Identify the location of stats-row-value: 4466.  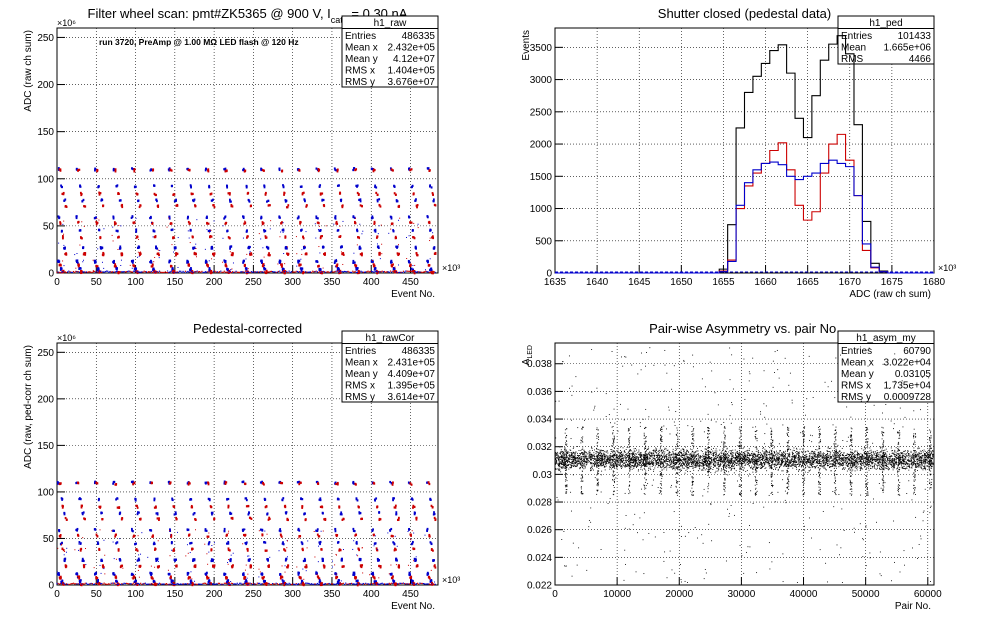
(920, 59).